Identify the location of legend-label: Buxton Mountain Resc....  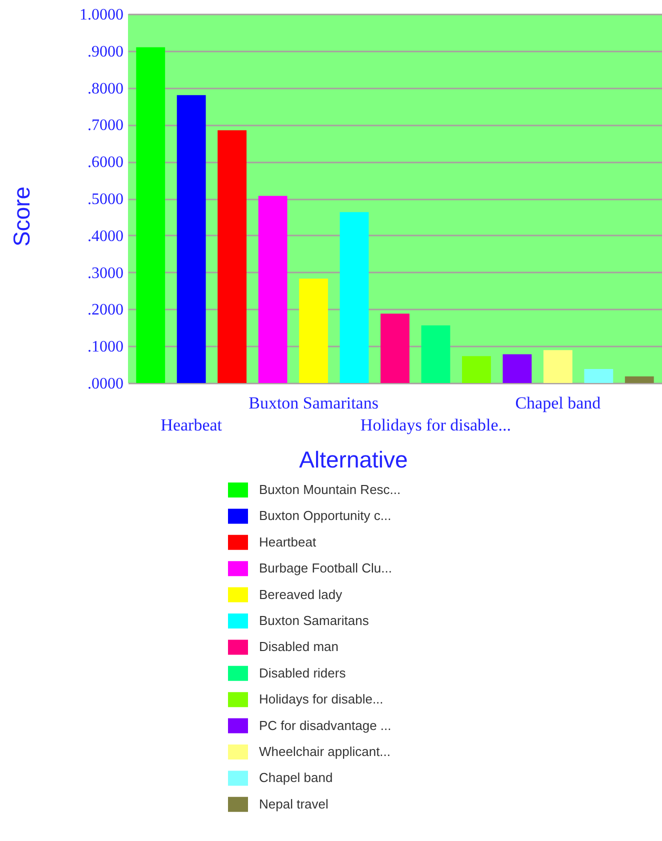
(330, 489).